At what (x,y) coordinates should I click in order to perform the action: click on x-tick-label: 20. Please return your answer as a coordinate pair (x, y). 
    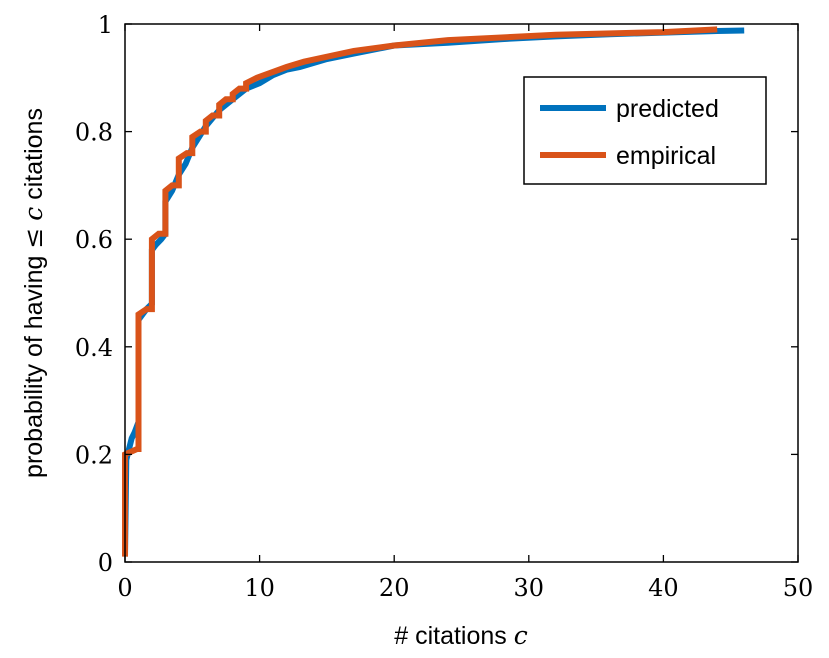
    Looking at the image, I should click on (394, 588).